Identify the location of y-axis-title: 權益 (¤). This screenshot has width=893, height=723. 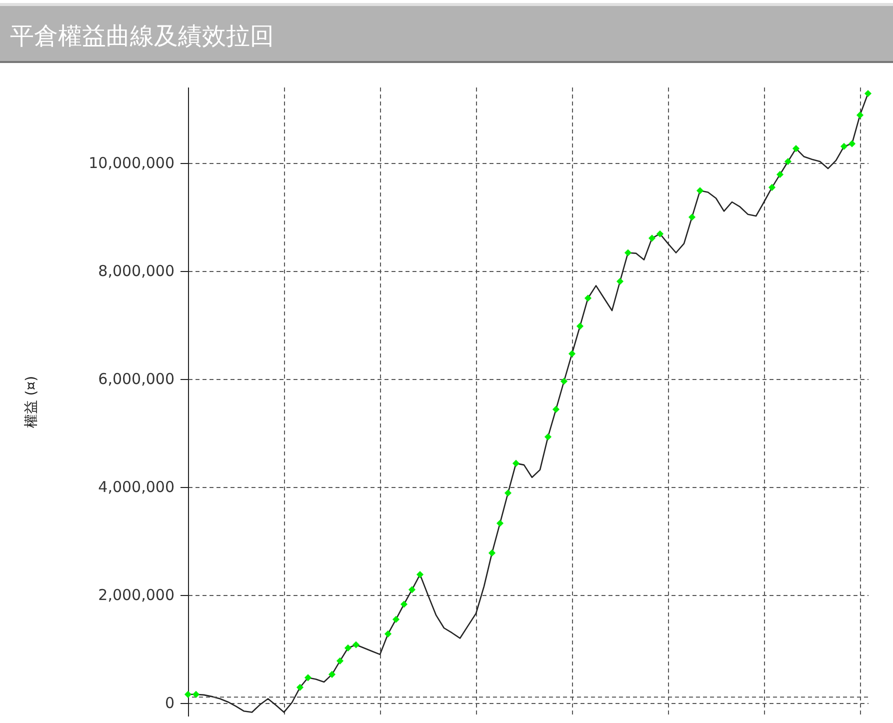
(32, 402).